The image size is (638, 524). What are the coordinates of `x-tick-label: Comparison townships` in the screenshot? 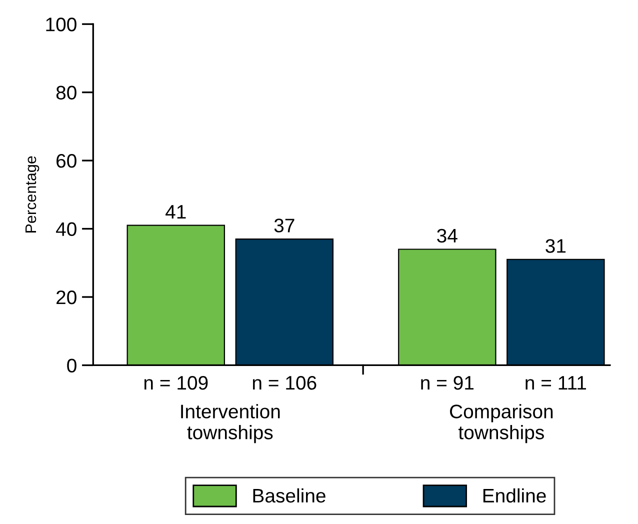 It's located at (501, 424).